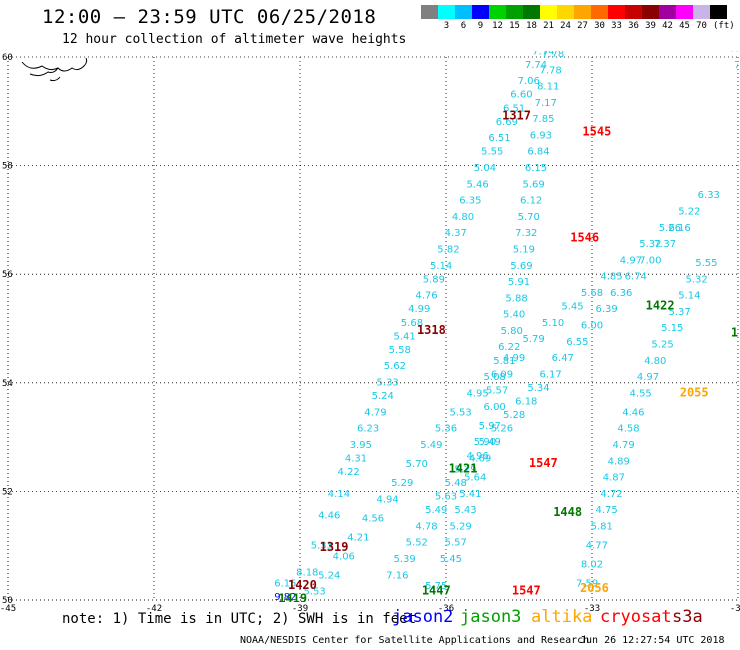  What do you see at coordinates (551, 374) in the screenshot?
I see `wave-height-label: 6.17` at bounding box center [551, 374].